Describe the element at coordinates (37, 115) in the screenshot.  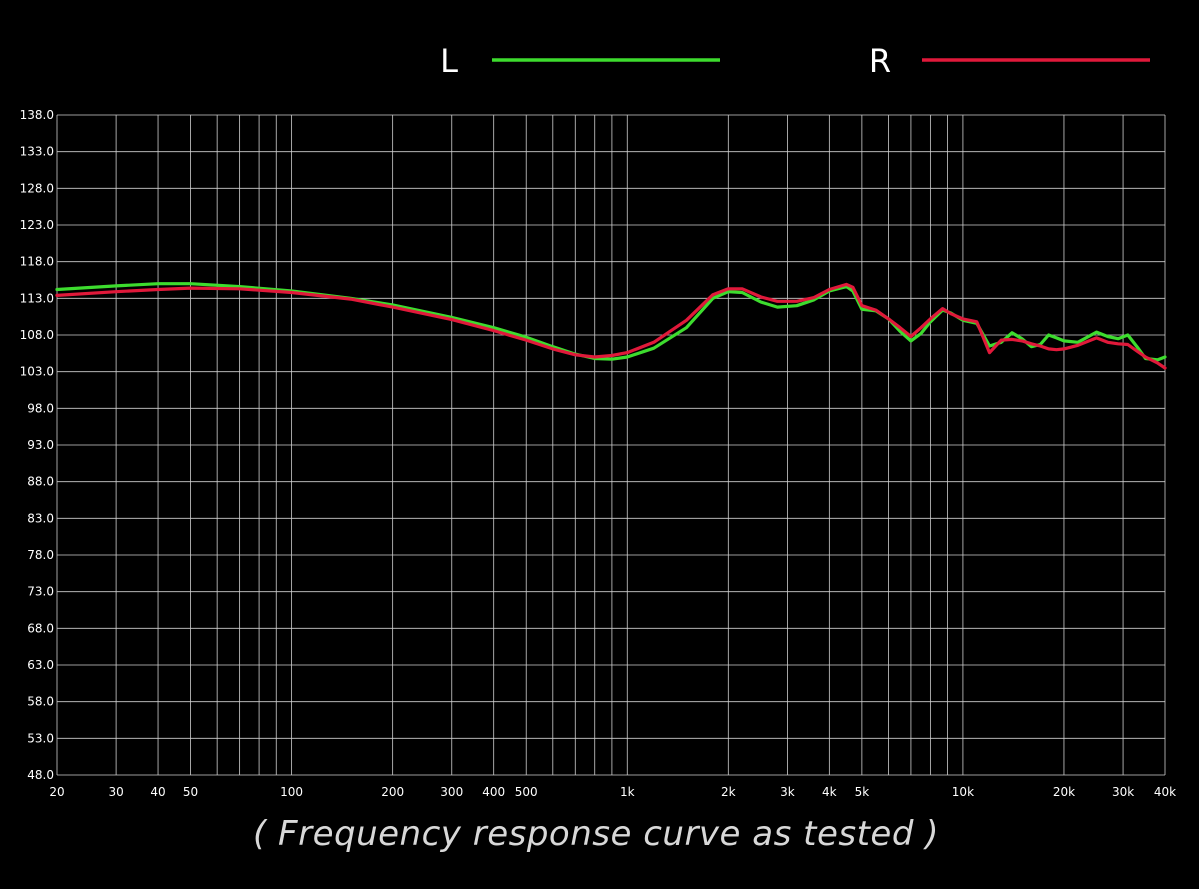
I see `y-tick-label: 138.0` at that location.